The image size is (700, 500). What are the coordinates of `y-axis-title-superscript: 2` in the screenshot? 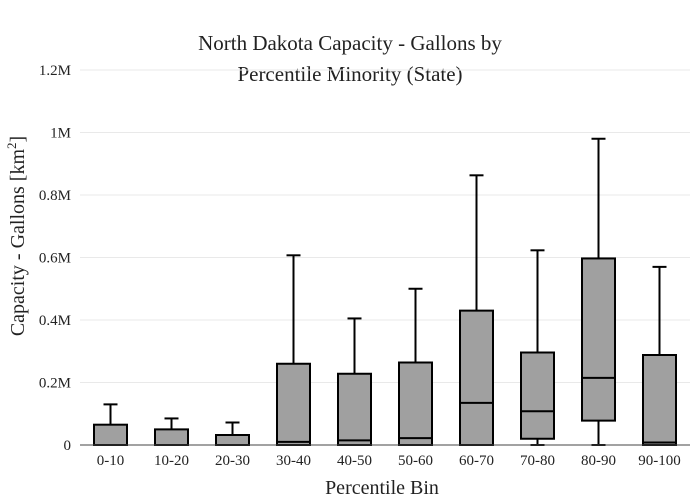 It's located at (11, 145).